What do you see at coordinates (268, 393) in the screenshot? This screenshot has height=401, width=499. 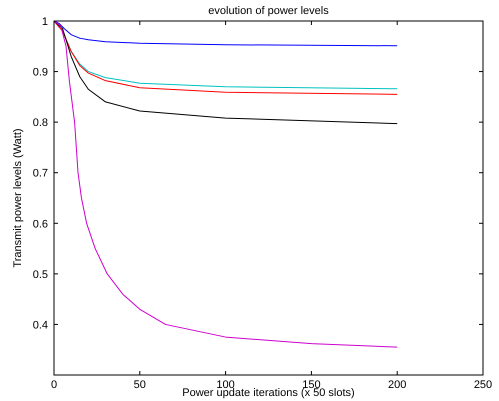 I see `x-axis-title: Power update iterations (x 50 slots)` at bounding box center [268, 393].